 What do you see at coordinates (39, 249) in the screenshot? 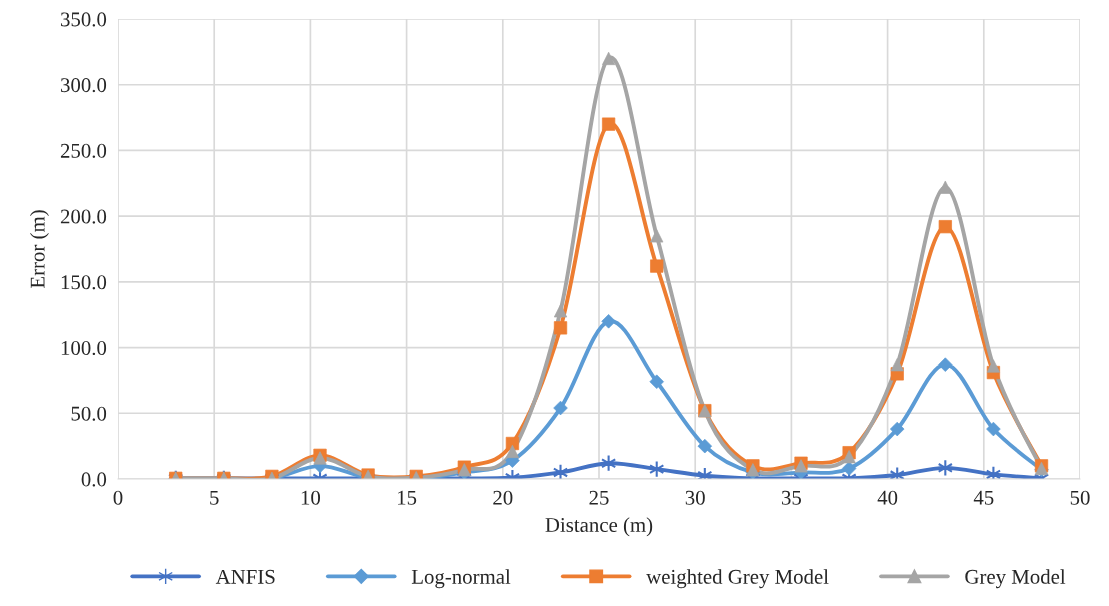
I see `y-axis-title: Error (m)` at bounding box center [39, 249].